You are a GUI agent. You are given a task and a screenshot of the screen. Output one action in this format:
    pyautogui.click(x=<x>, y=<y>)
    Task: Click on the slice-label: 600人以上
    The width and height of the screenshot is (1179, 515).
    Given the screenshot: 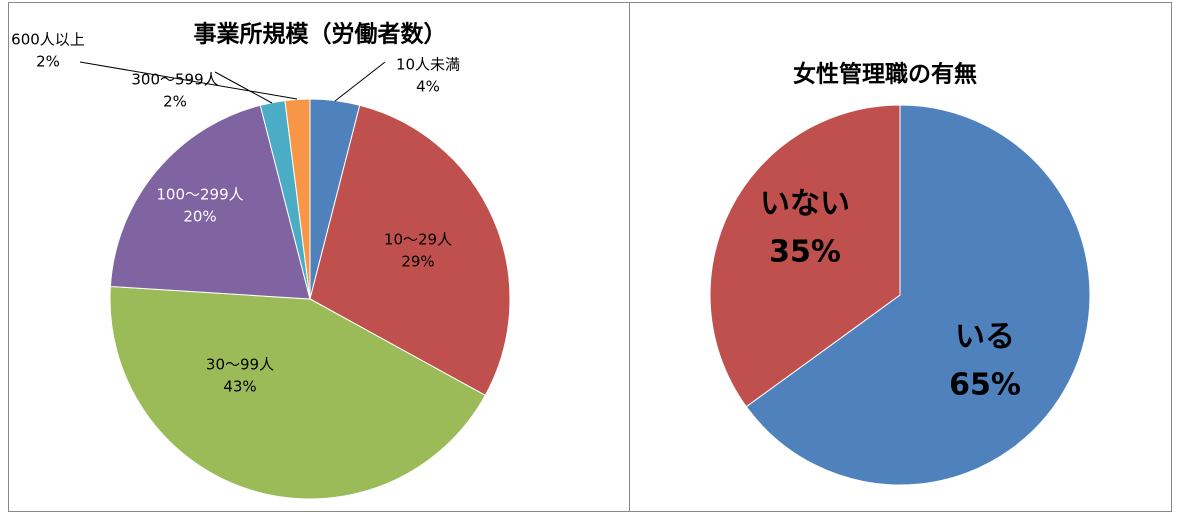 What is the action you would take?
    pyautogui.click(x=48, y=40)
    